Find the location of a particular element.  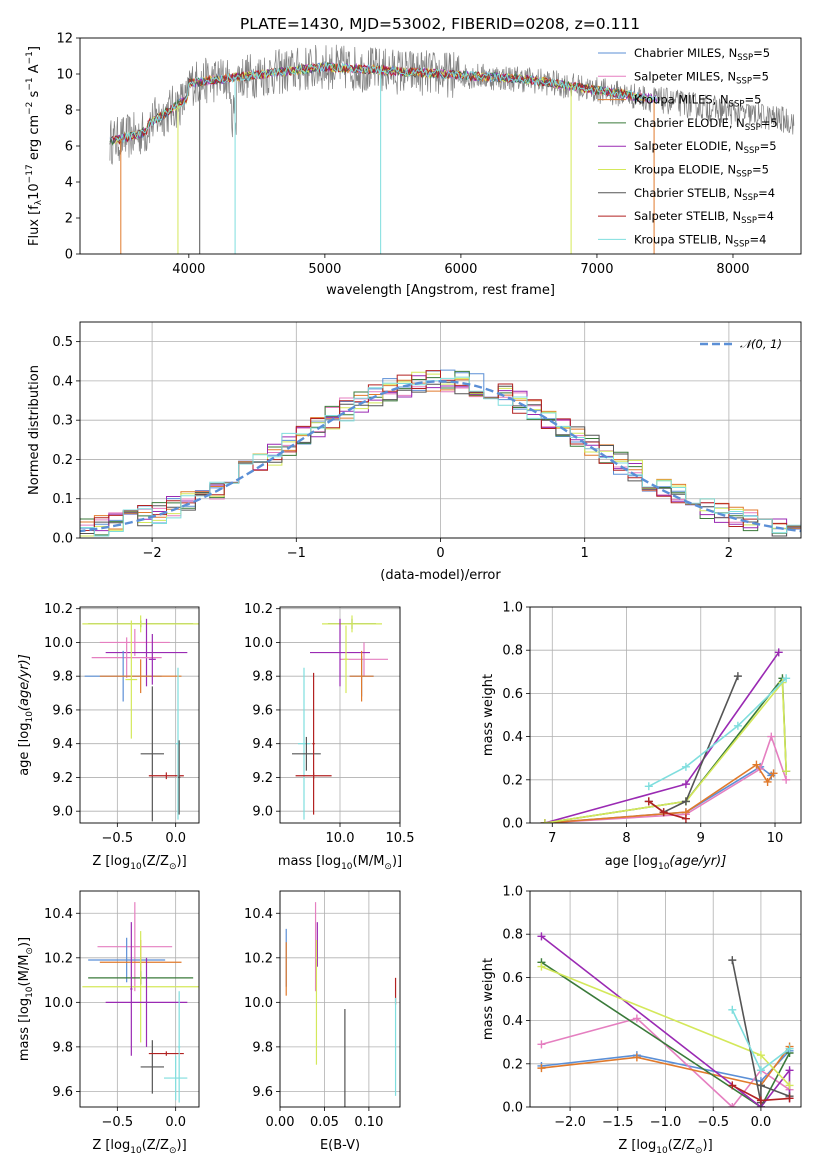

y-tick-label: 10 is located at coordinates (64, 75).